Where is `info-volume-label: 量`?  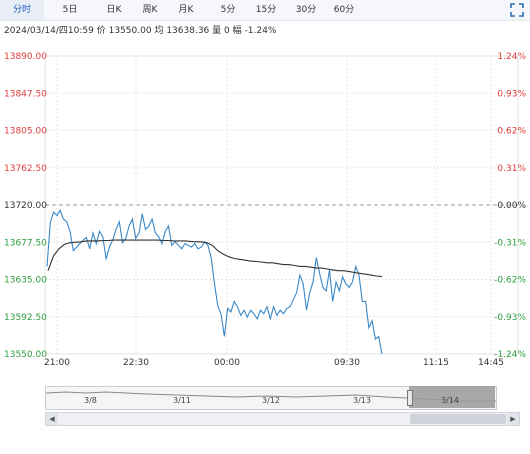 info-volume-label: 量 is located at coordinates (217, 31).